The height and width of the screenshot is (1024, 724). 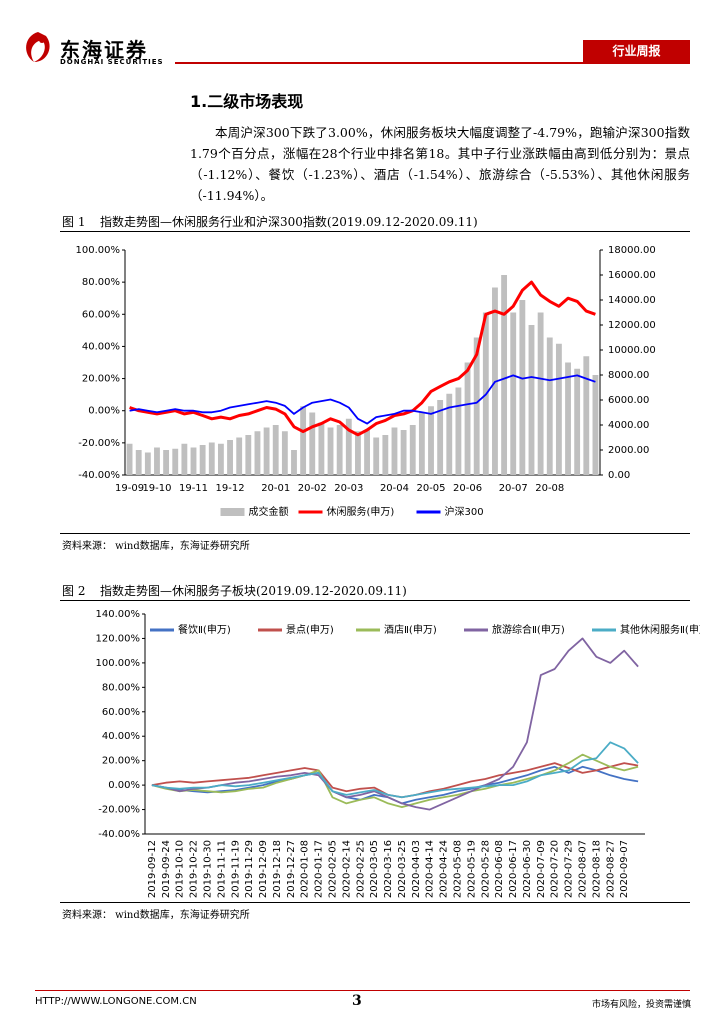 I want to click on x-tick-label: 2020-09-07, so click(x=624, y=869).